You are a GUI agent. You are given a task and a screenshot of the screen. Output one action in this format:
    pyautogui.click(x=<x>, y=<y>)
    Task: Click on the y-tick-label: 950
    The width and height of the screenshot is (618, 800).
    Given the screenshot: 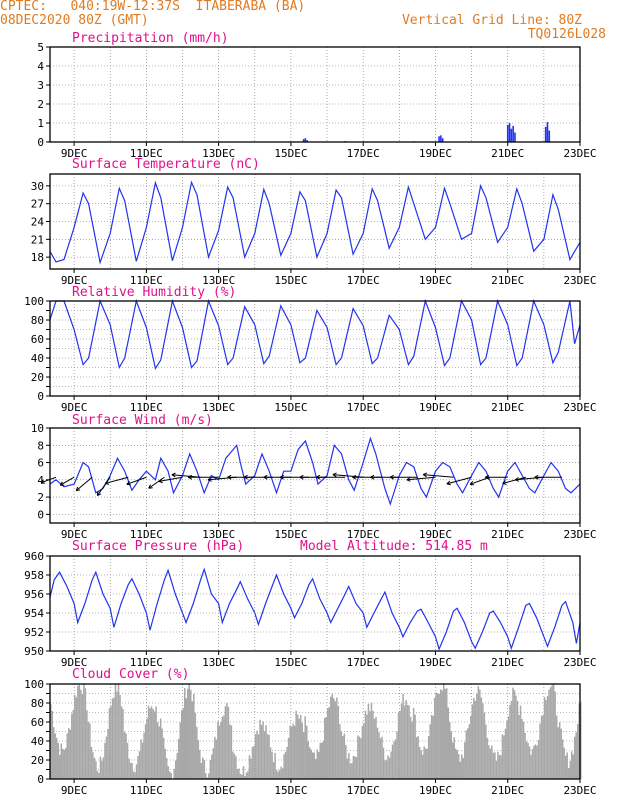 What is the action you would take?
    pyautogui.click(x=34, y=651)
    